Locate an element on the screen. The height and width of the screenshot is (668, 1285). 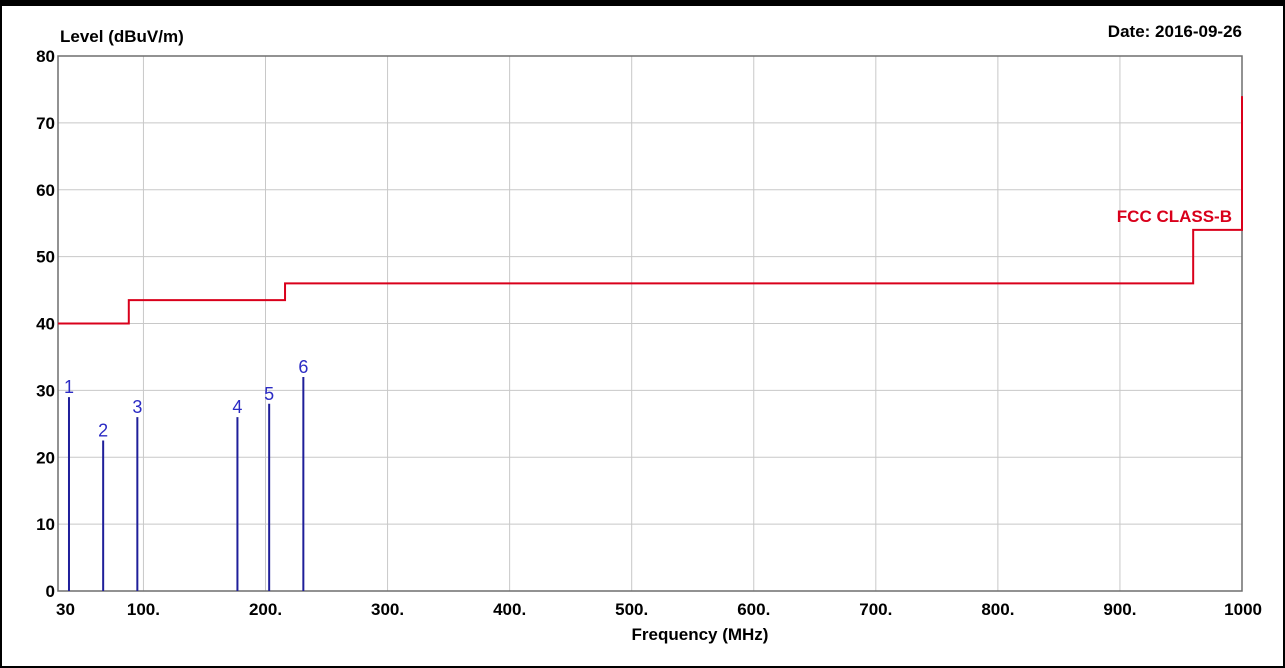
y-tick-label: 30 is located at coordinates (45, 390).